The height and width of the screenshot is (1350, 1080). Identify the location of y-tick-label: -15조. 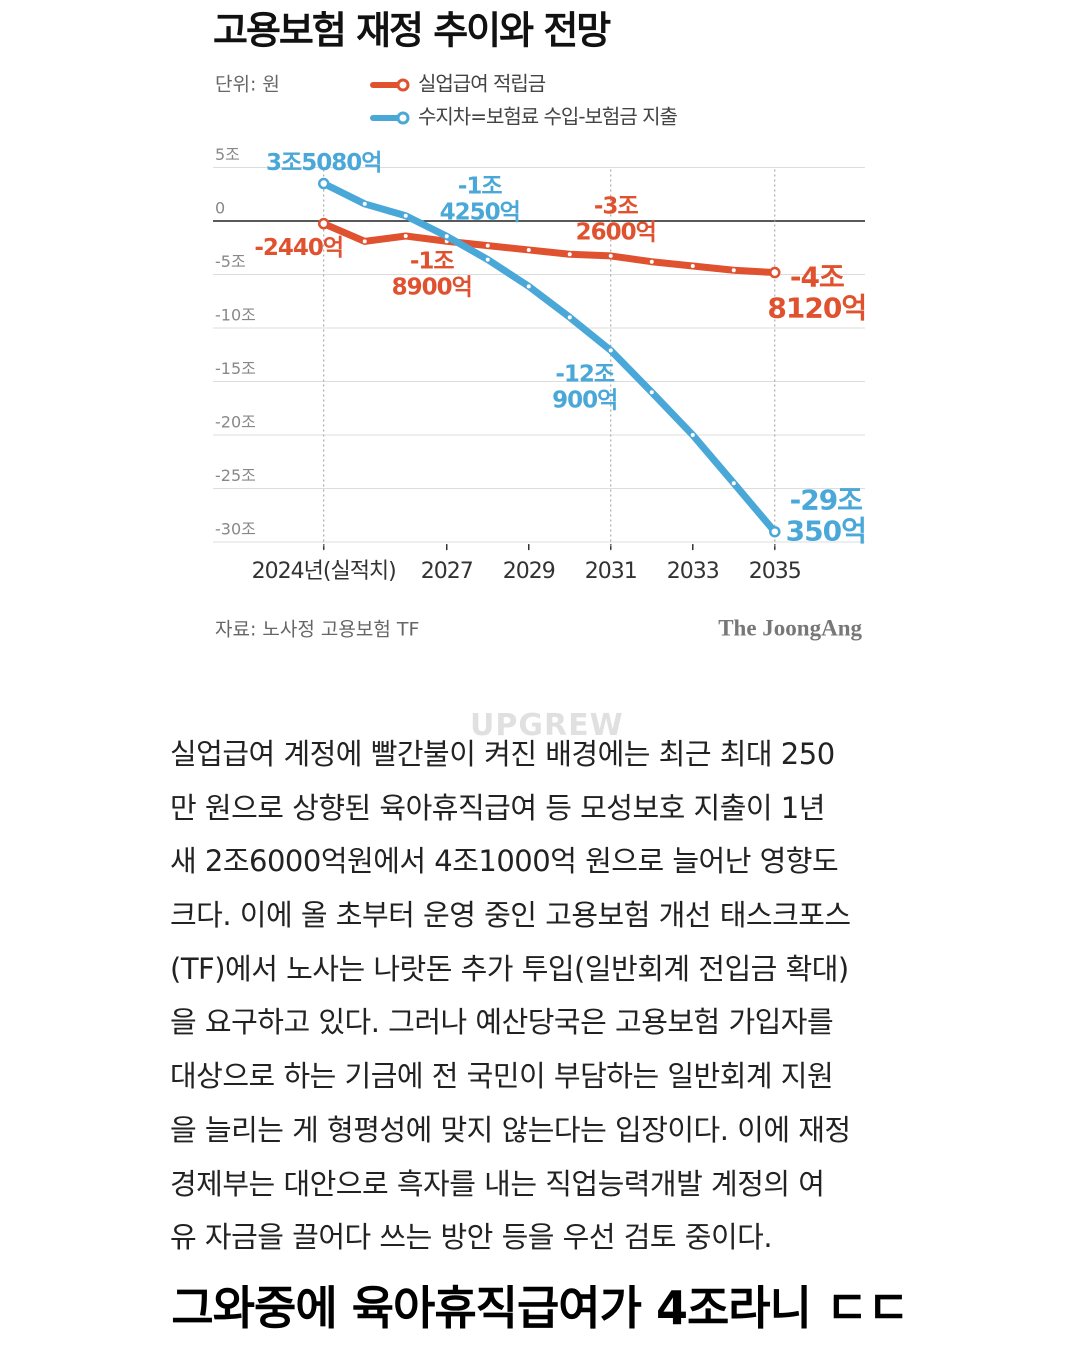
(235, 368).